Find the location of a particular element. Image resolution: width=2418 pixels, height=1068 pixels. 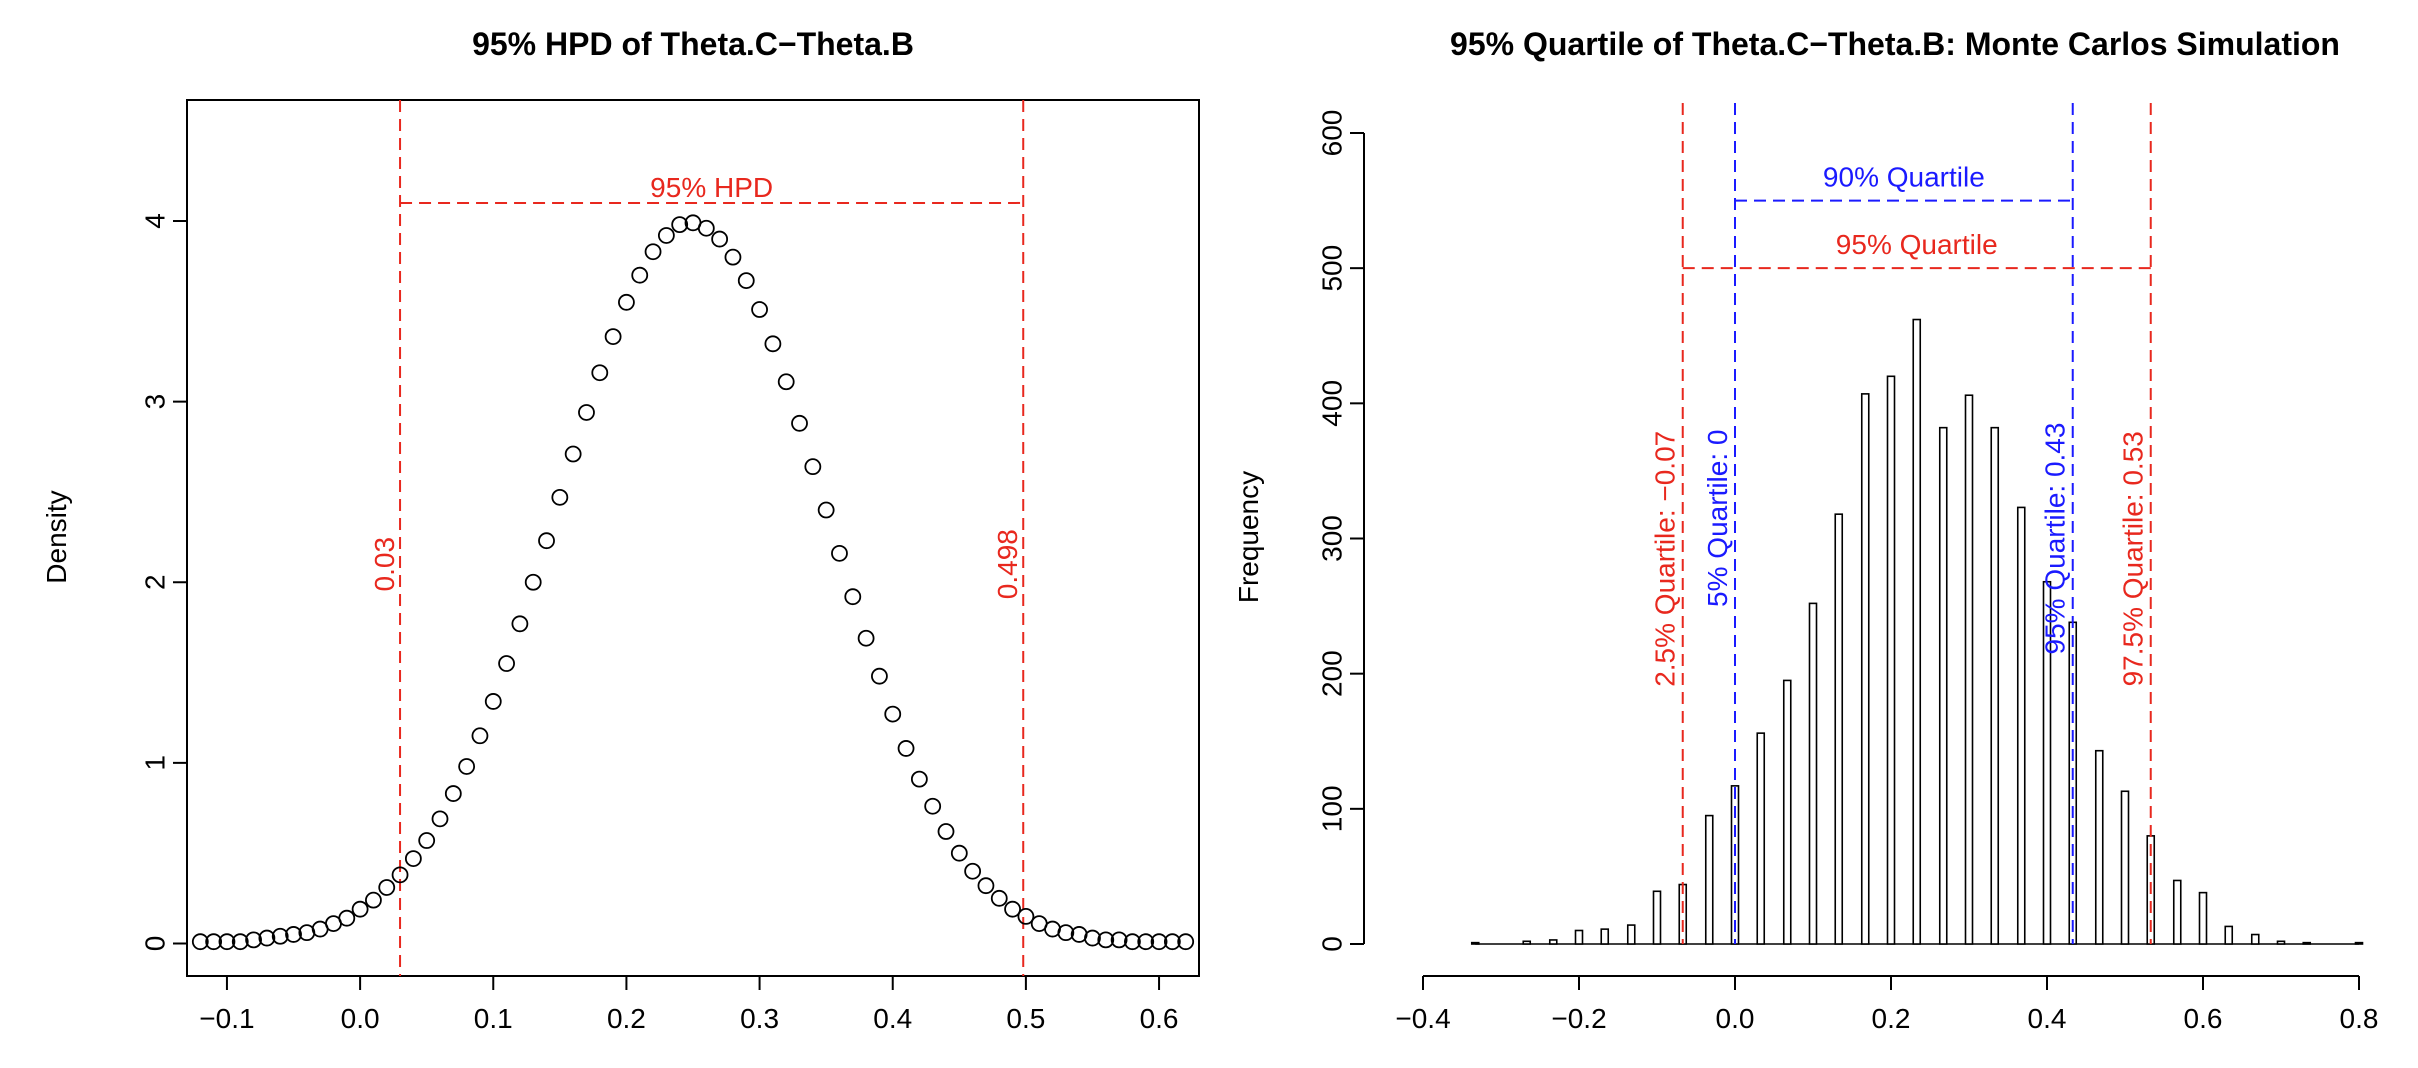

hpd-x-tick-label: 0.1 is located at coordinates (493, 1018).